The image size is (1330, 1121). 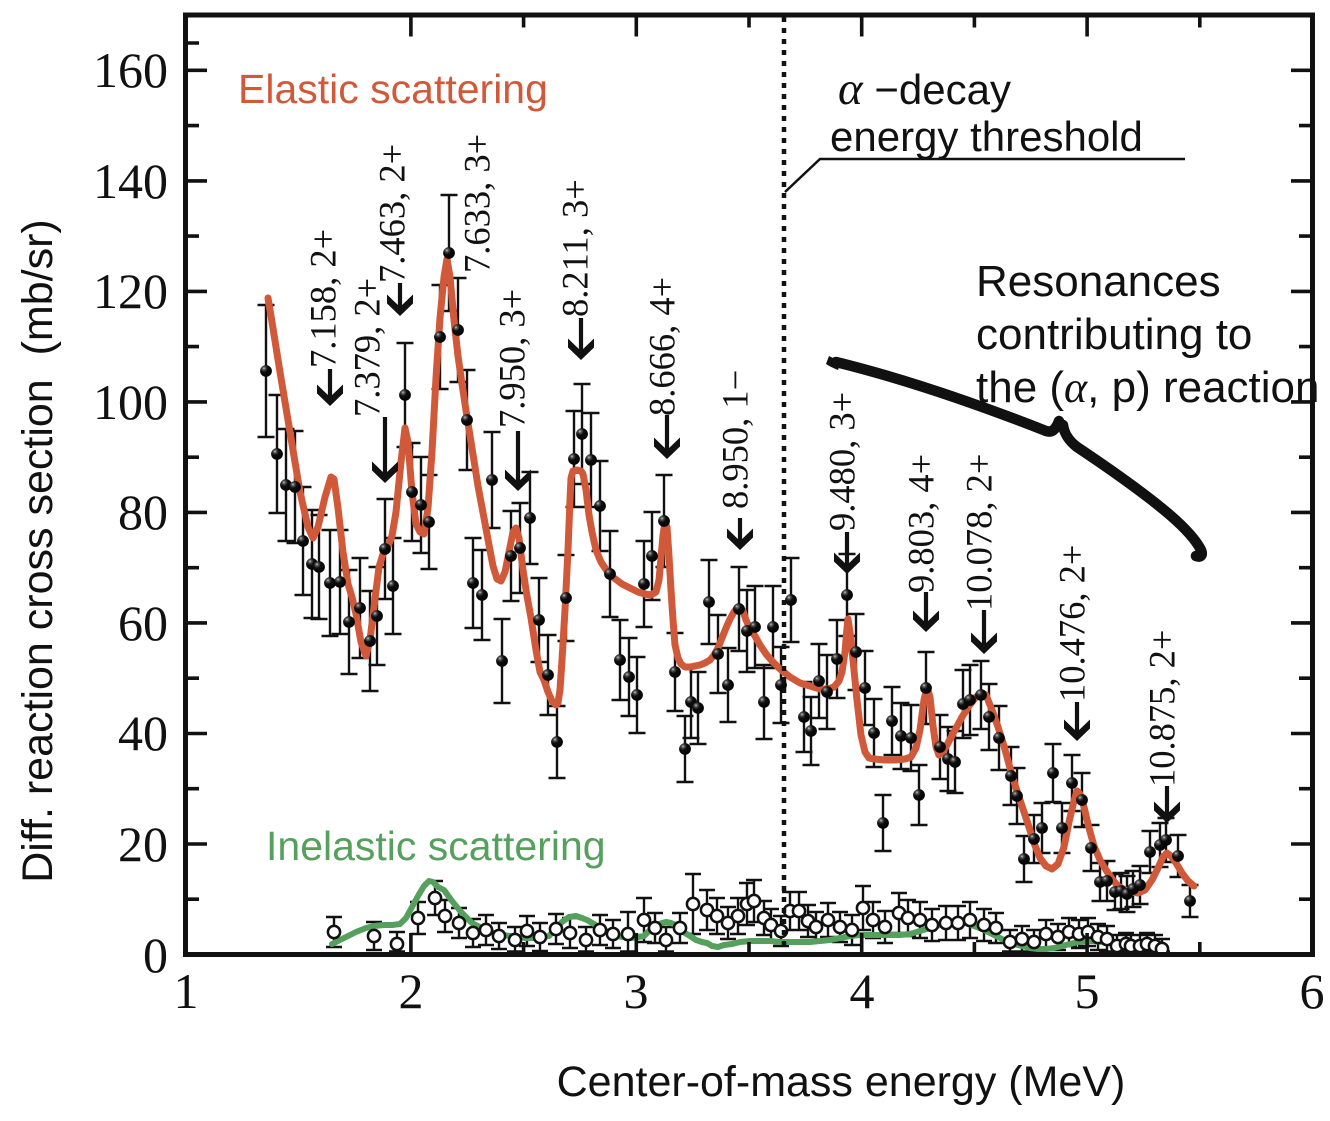 What do you see at coordinates (841, 1082) in the screenshot?
I see `svg-text: Center-of-mass energy (MeV)` at bounding box center [841, 1082].